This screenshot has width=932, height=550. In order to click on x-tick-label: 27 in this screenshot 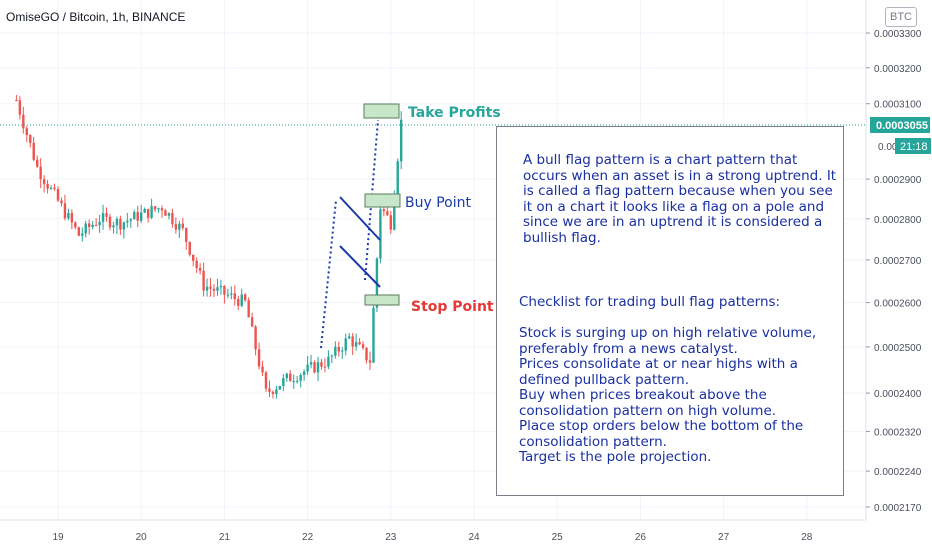, I will do `click(724, 537)`.